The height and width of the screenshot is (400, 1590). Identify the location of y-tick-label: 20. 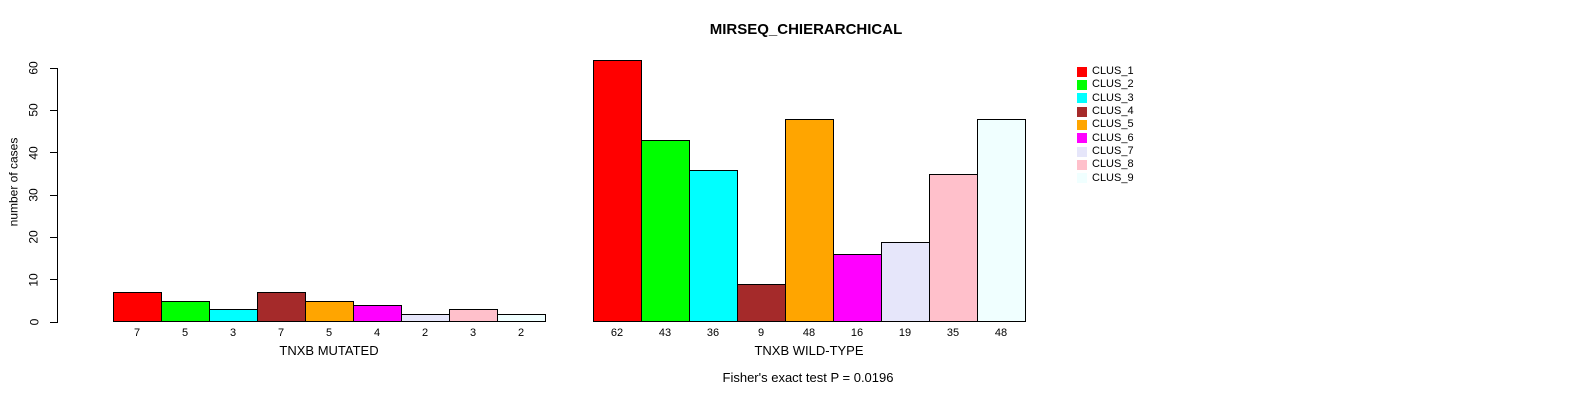
(34, 237).